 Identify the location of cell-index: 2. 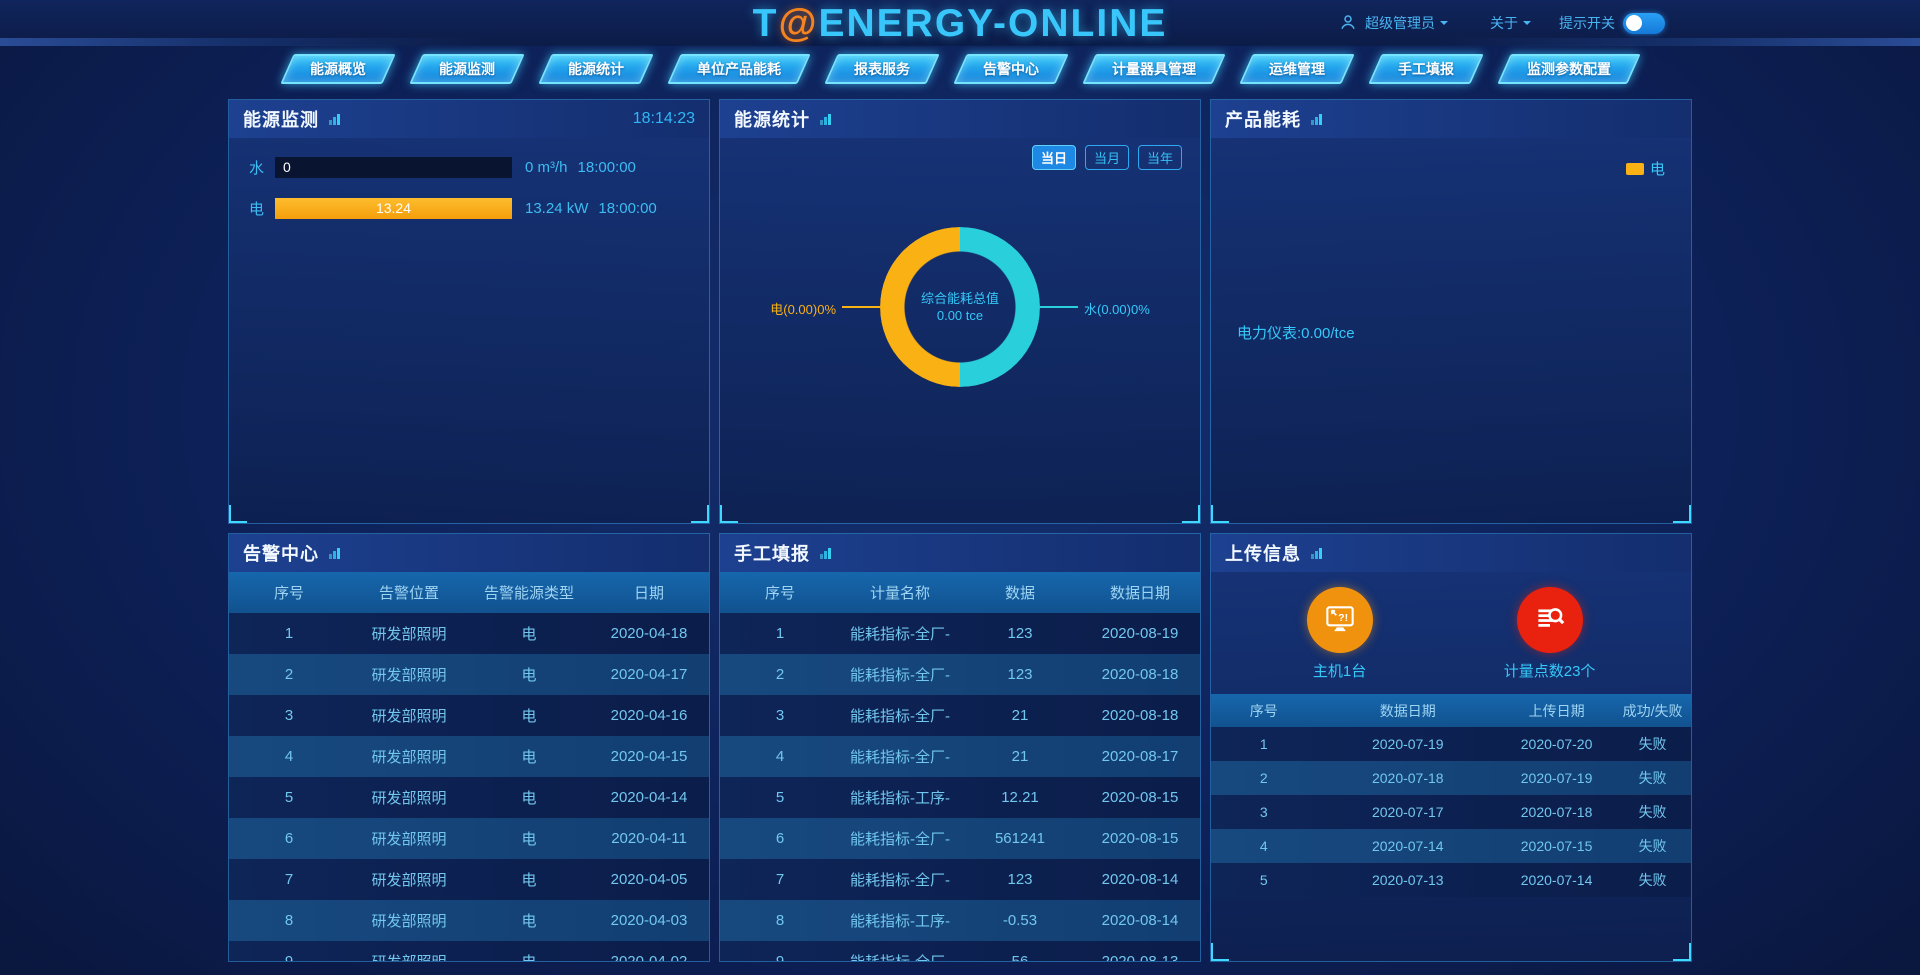
(1263, 778).